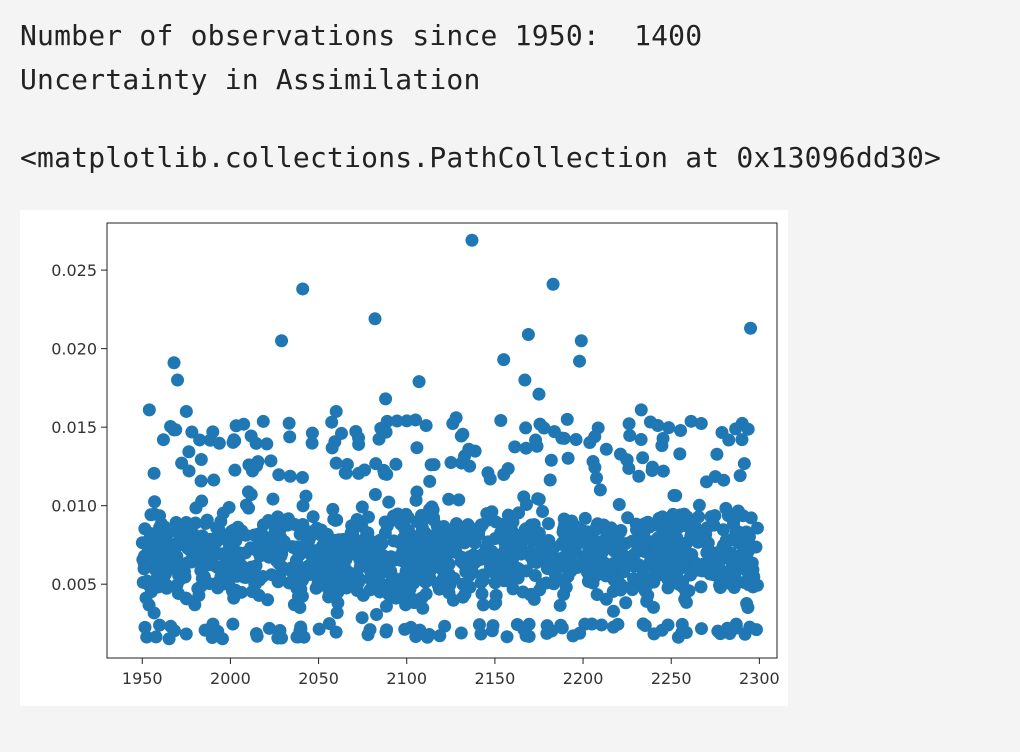 This screenshot has width=1020, height=752. Describe the element at coordinates (495, 678) in the screenshot. I see `x-tick-label: 2150` at that location.